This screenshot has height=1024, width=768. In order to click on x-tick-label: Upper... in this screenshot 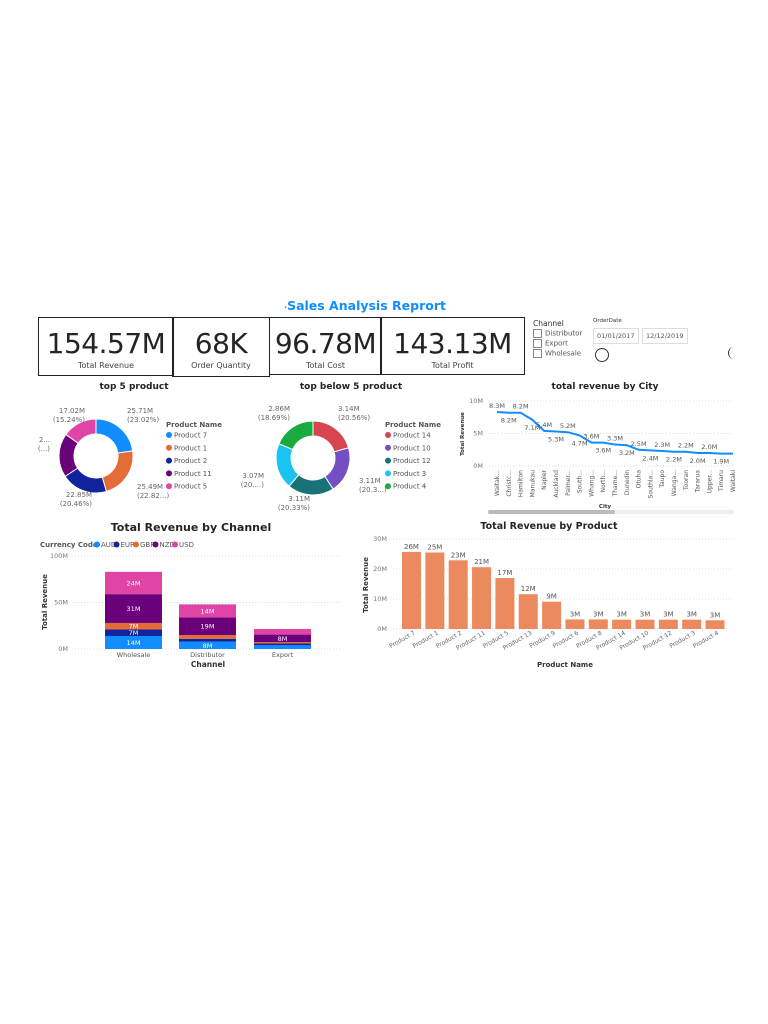, I will do `click(709, 481)`.